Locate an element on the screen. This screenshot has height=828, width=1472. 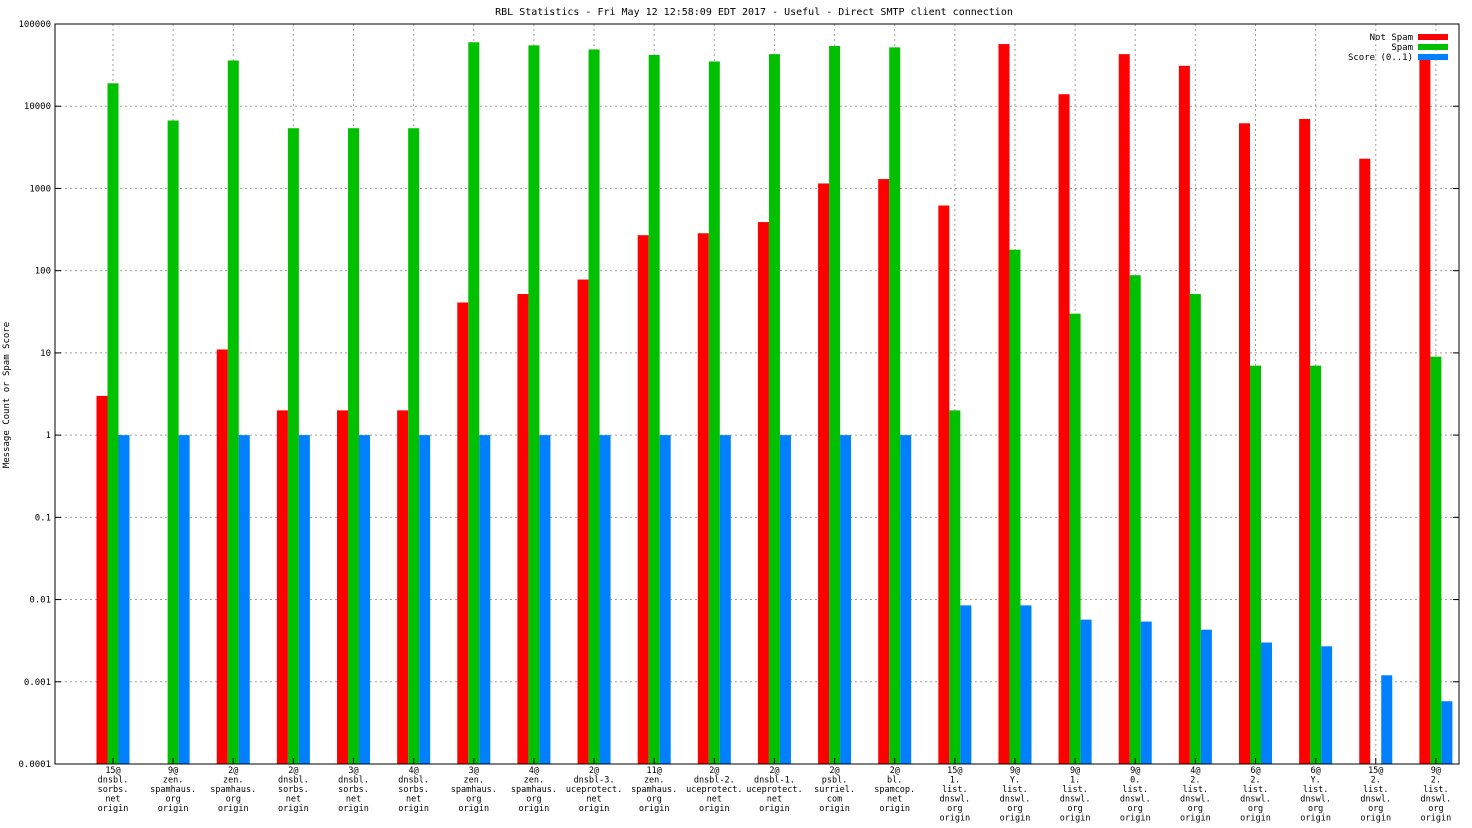
category-label: 11@ zen. spamhaus. org origin is located at coordinates (654, 790).